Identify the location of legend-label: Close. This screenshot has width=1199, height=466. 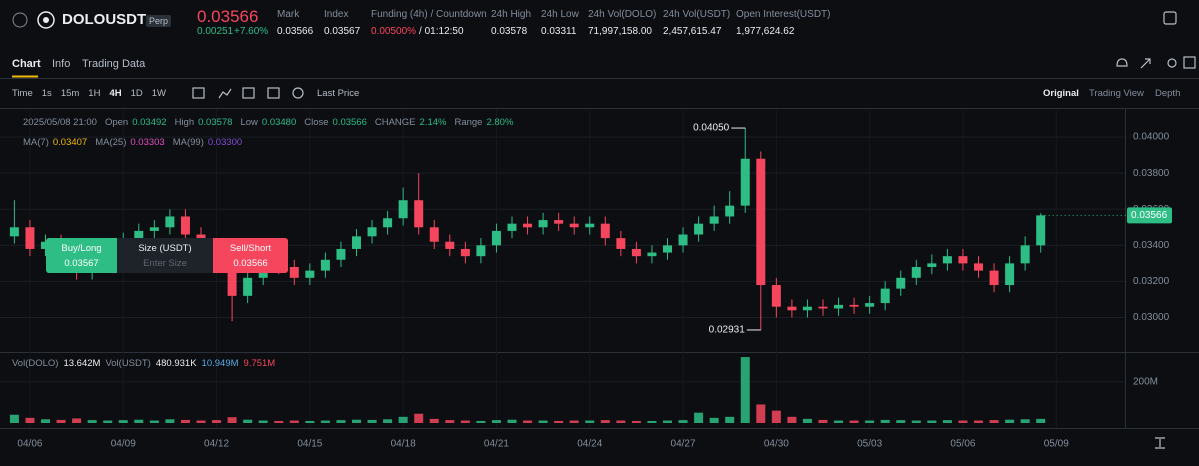
(316, 122).